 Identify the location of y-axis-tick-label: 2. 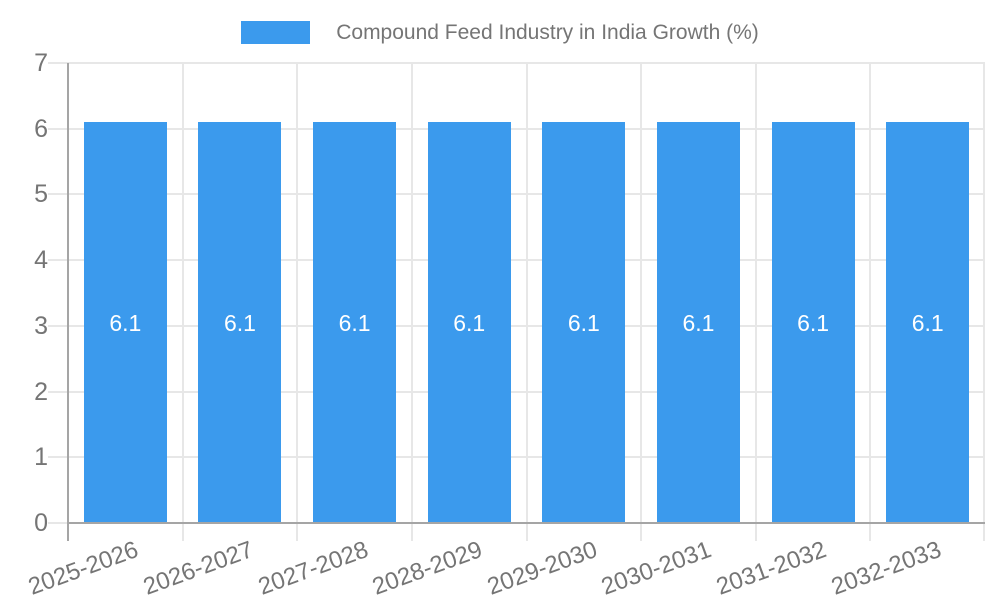
(41, 391).